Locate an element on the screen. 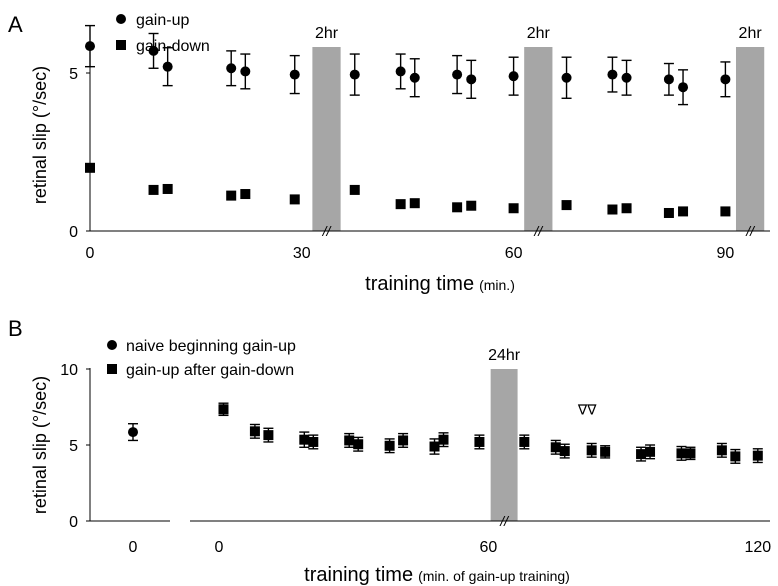 The image size is (778, 586). panel-a-x-axis-label: training time (min.) is located at coordinates (440, 284).